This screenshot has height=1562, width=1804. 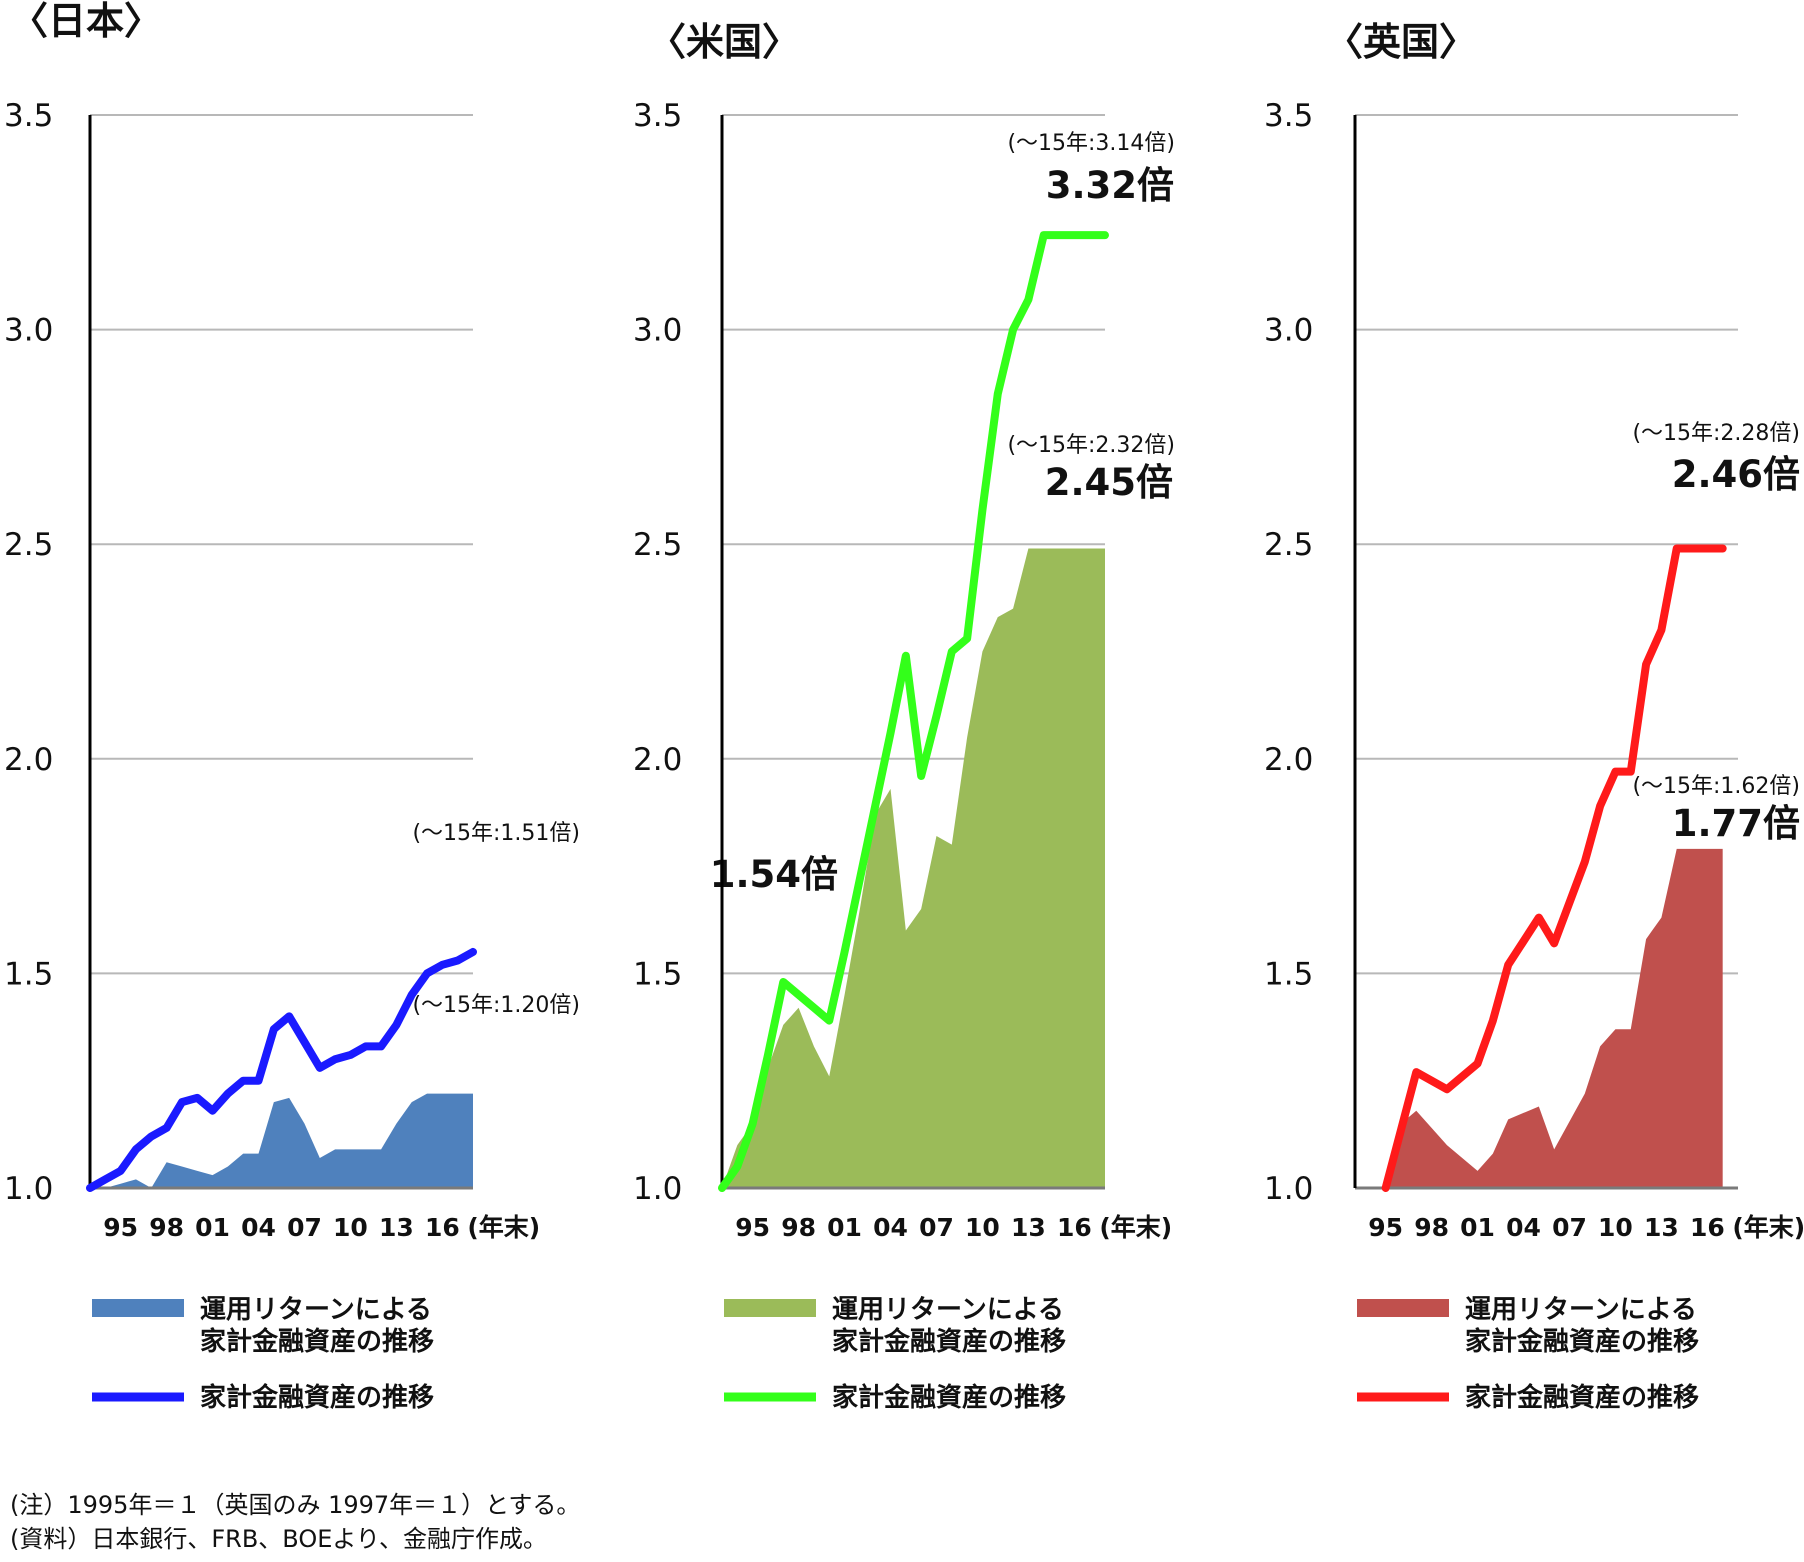 What do you see at coordinates (496, 1005) in the screenshot?
I see `annotation-note: (〜15年:1.20倍)` at bounding box center [496, 1005].